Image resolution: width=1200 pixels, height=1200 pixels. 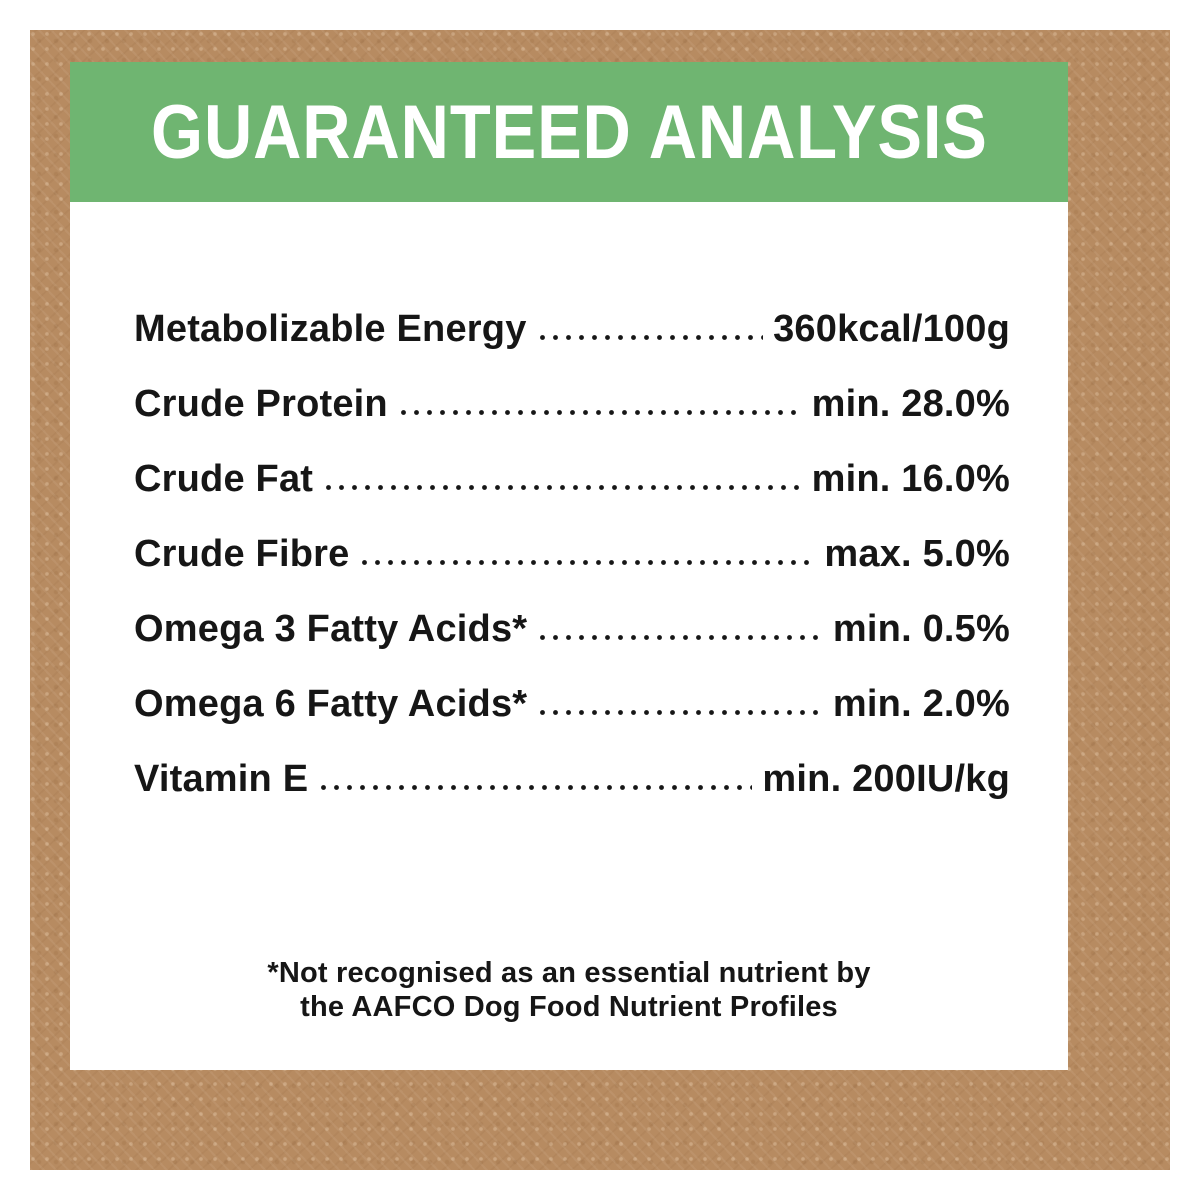 I want to click on nutrient-value: 360kcal/100g, so click(x=891, y=329).